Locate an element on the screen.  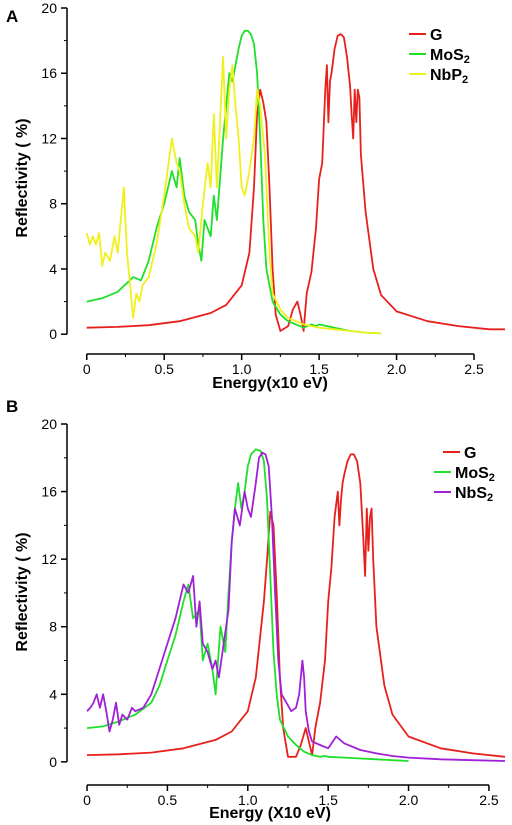
panel-a-legend: G MoS2 NbP2 is located at coordinates (439, 56).